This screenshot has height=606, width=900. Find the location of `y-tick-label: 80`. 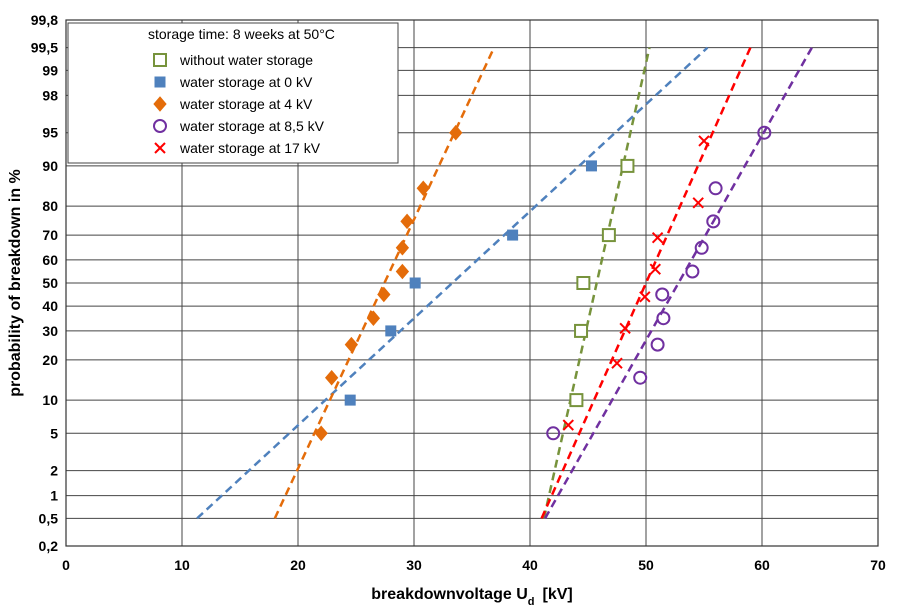

y-tick-label: 80 is located at coordinates (50, 206).